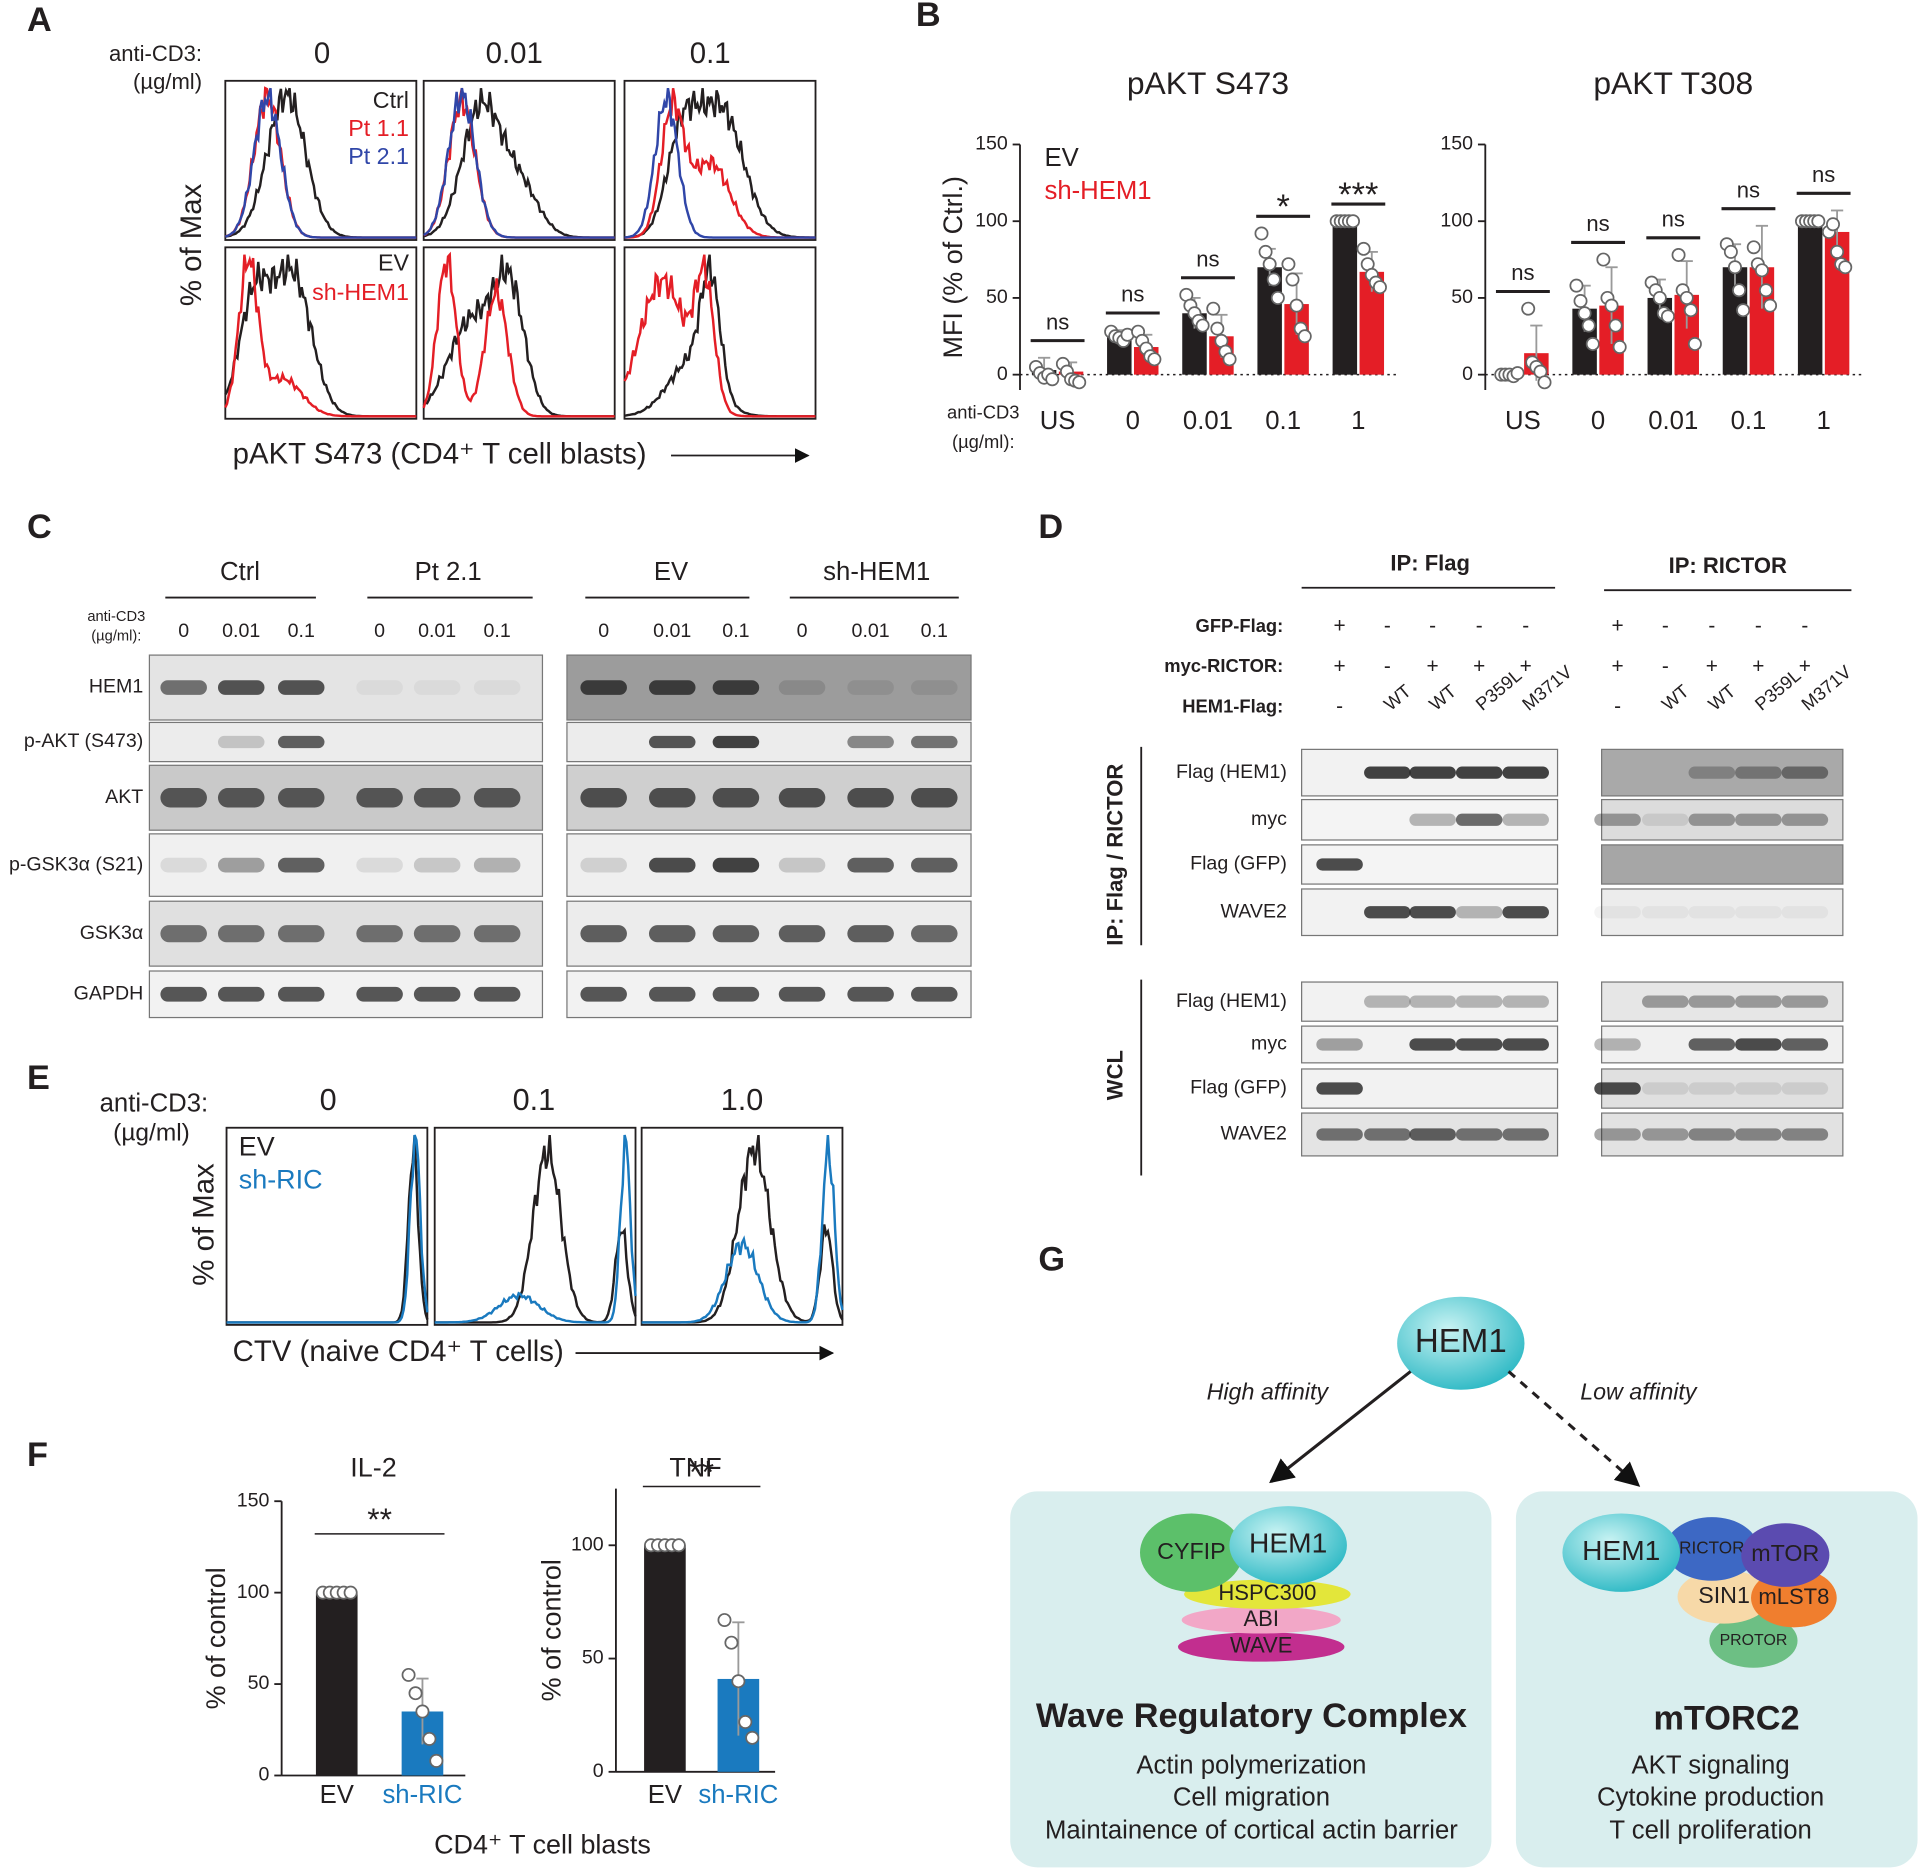  I want to click on panel-label: G, so click(1051, 1259).